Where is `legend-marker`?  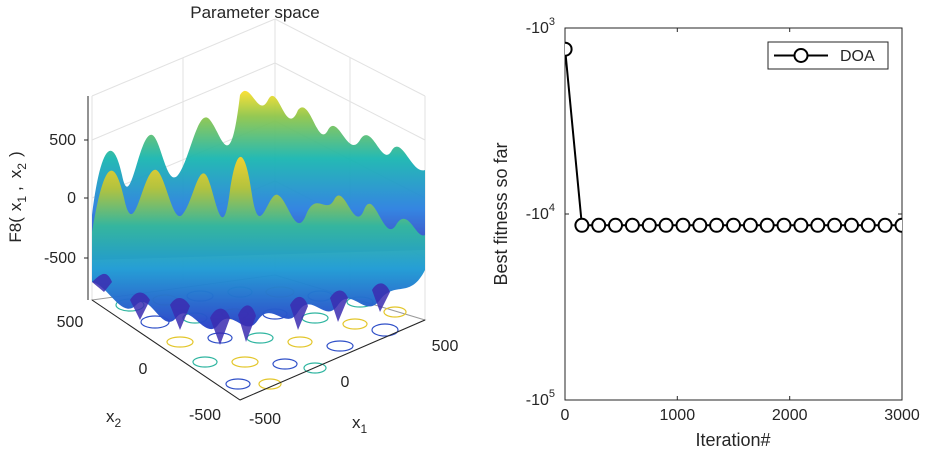 legend-marker is located at coordinates (801, 55).